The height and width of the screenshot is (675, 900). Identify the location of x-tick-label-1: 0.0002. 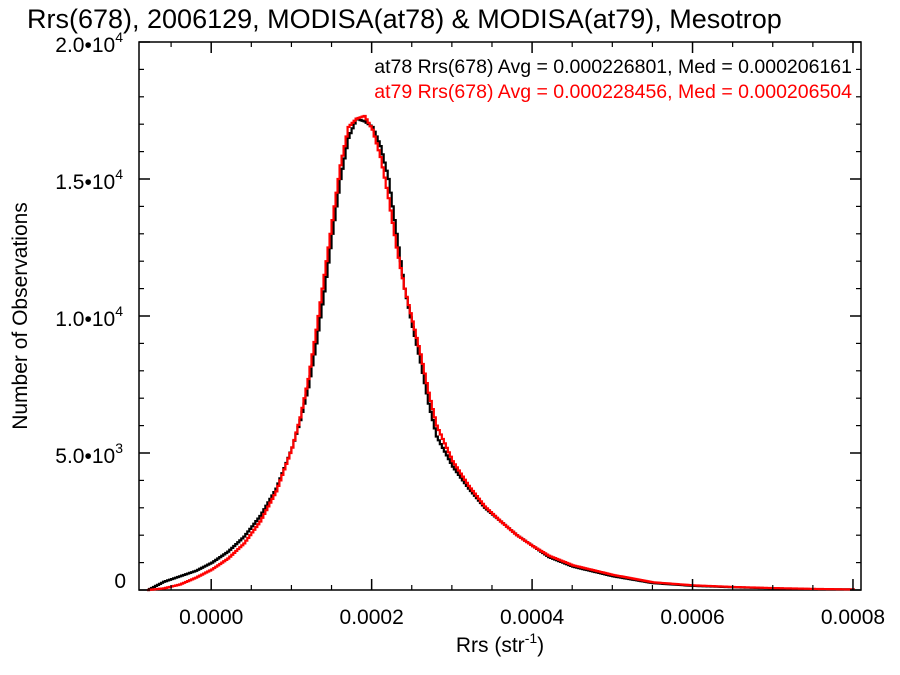
(372, 617).